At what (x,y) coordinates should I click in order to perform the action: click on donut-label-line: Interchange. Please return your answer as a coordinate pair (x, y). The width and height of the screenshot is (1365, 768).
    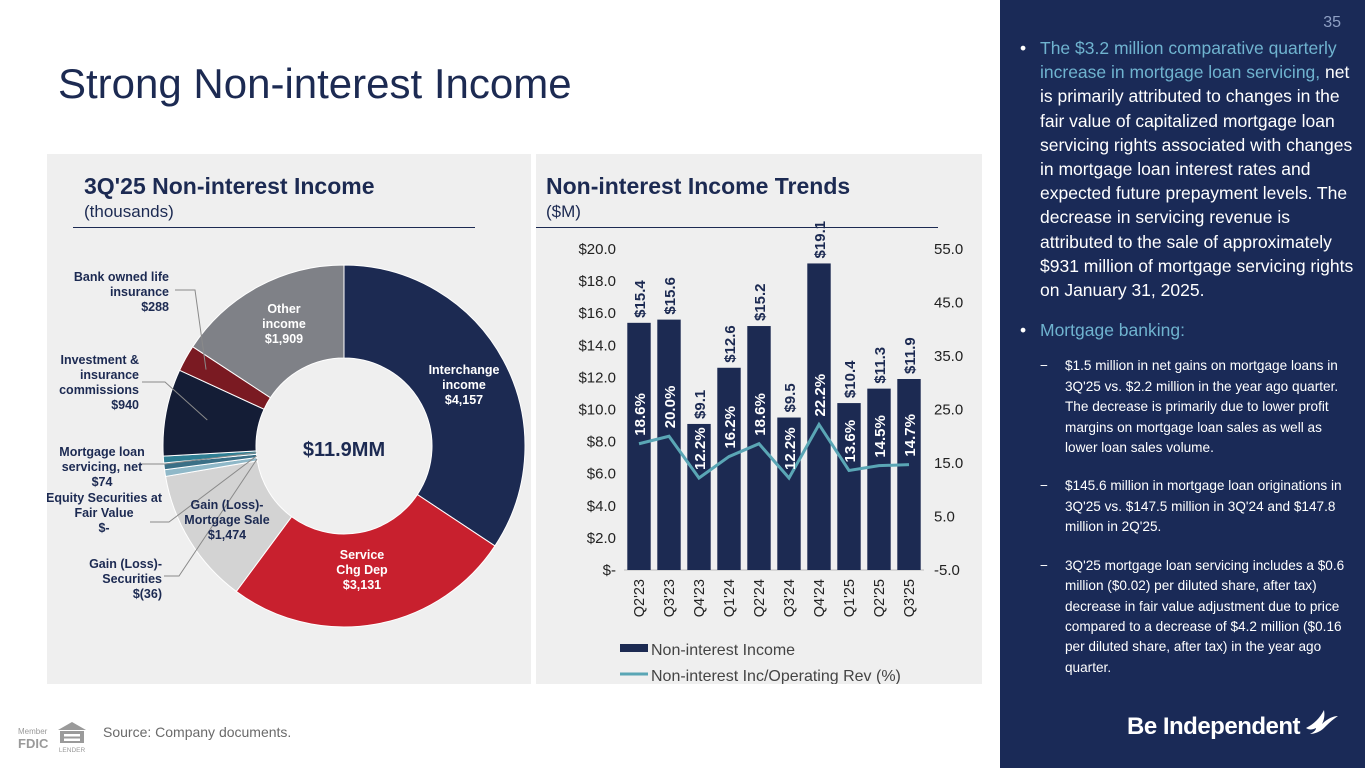
    Looking at the image, I should click on (464, 370).